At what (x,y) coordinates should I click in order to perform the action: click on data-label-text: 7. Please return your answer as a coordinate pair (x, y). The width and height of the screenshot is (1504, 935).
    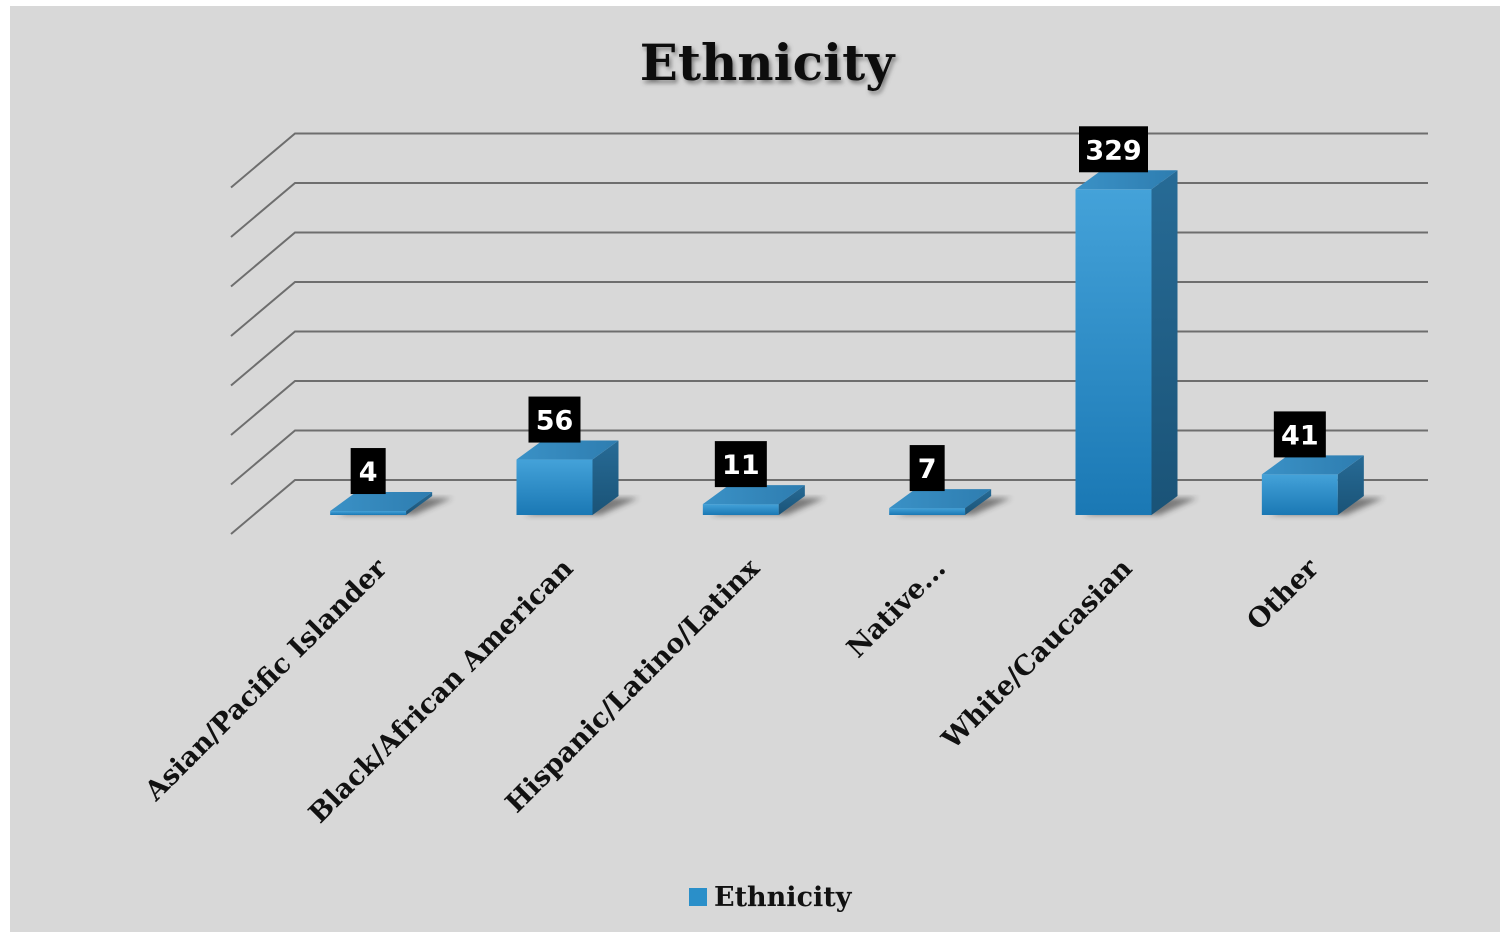
    Looking at the image, I should click on (927, 469).